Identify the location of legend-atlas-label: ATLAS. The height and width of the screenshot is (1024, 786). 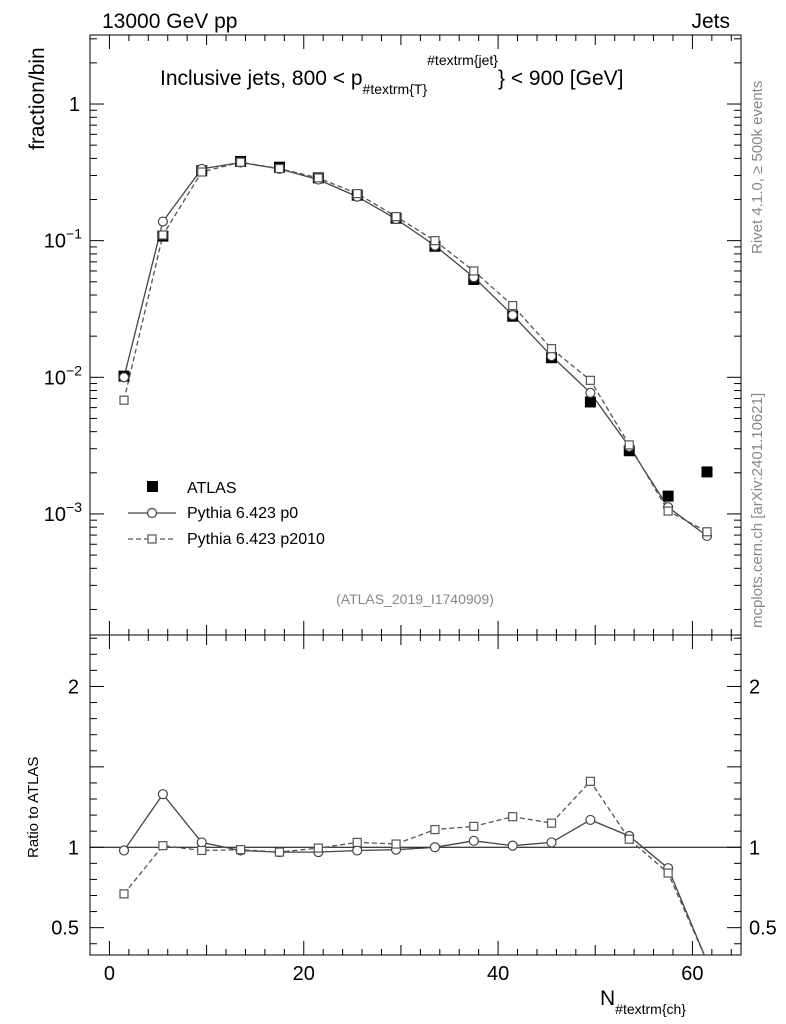
(212, 488).